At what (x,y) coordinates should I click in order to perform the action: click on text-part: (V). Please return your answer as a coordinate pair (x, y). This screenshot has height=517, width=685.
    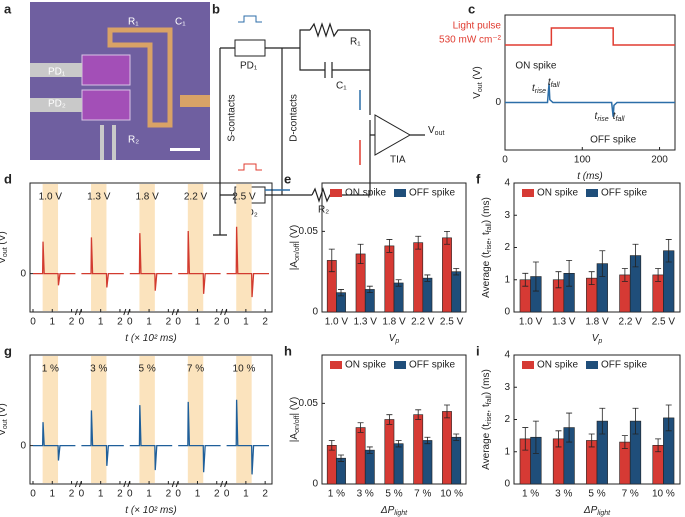
    Looking at the image, I should click on (477, 74).